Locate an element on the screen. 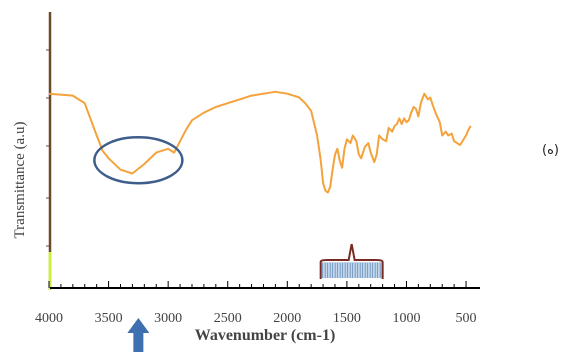  x-tick-label: 1500 is located at coordinates (347, 318).